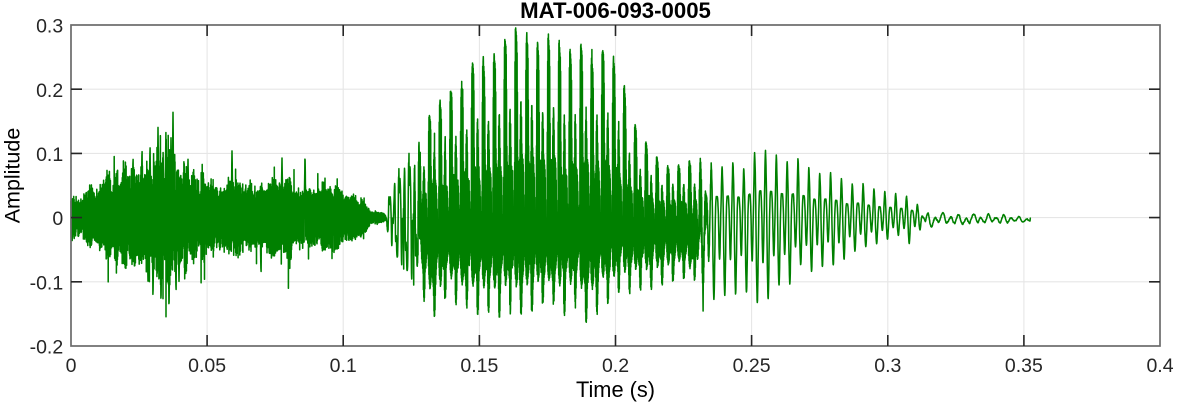  What do you see at coordinates (13, 176) in the screenshot?
I see `svg-text: Amplitude` at bounding box center [13, 176].